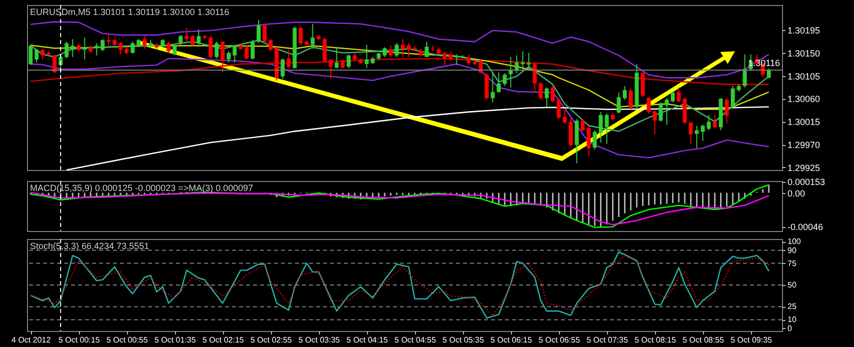  What do you see at coordinates (142, 188) in the screenshot?
I see `chart-title: MACD(15,35,9) 0.000125 -0.000023 =>MA(3) 0.000097` at bounding box center [142, 188].